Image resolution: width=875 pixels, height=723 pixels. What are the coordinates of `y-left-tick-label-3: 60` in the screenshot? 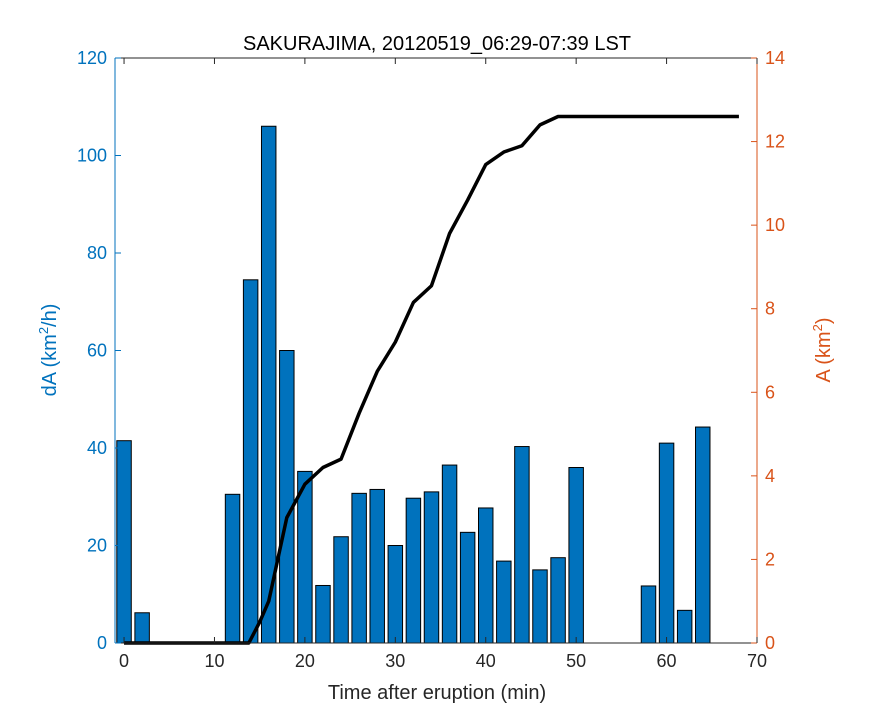 It's located at (97, 351).